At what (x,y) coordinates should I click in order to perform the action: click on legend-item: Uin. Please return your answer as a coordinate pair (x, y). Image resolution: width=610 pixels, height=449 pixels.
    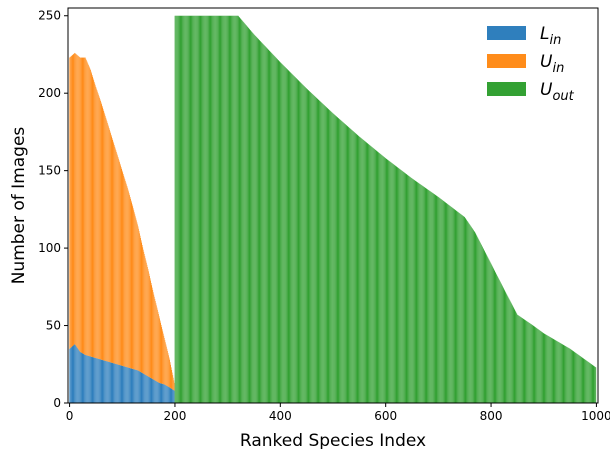
    Looking at the image, I should click on (525, 64).